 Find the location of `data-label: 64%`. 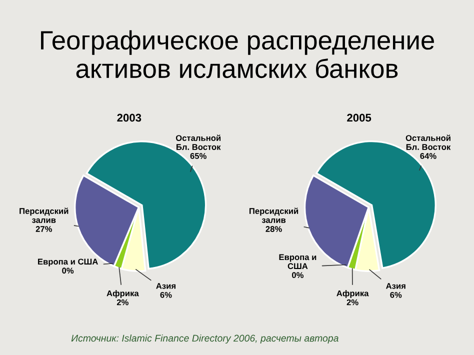

data-label: 64% is located at coordinates (428, 156).